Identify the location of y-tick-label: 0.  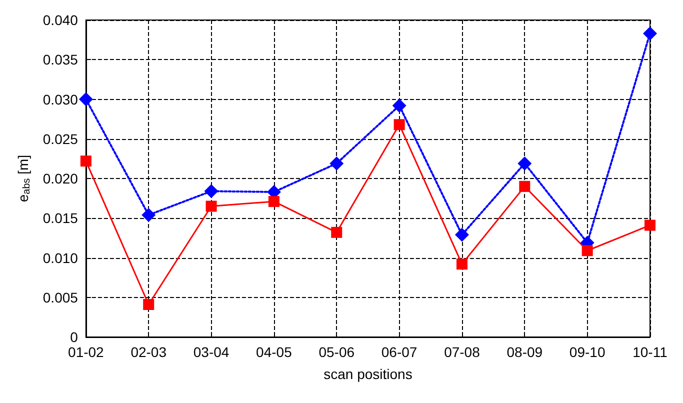
(74, 337).